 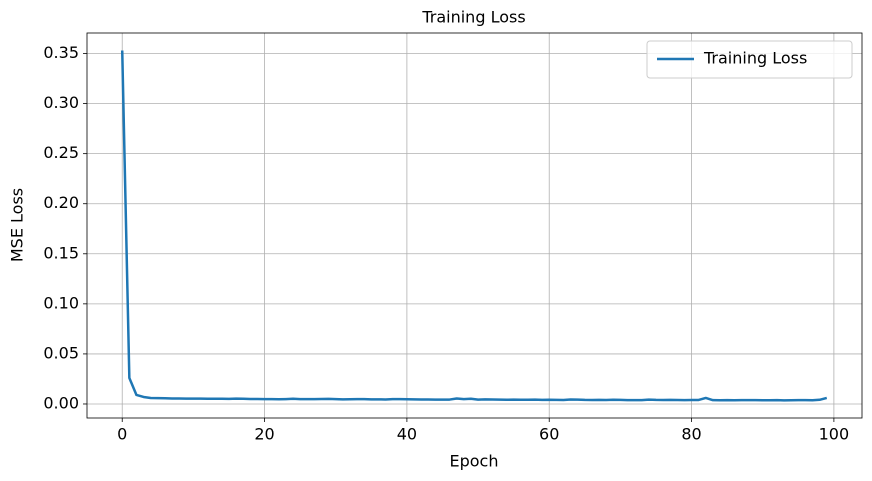 I want to click on y-tick-label: 0.35, so click(x=61, y=52).